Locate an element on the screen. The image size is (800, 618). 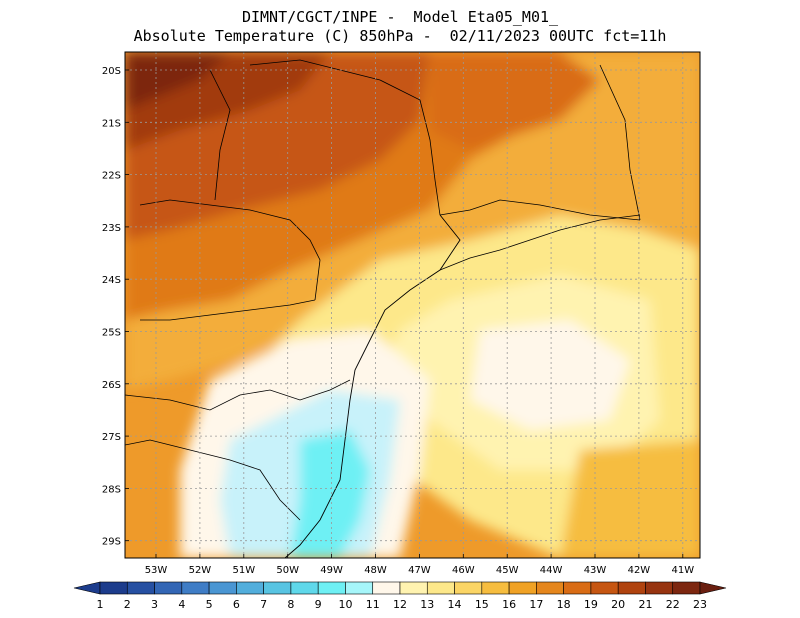
colorbar-label: 23 is located at coordinates (700, 604).